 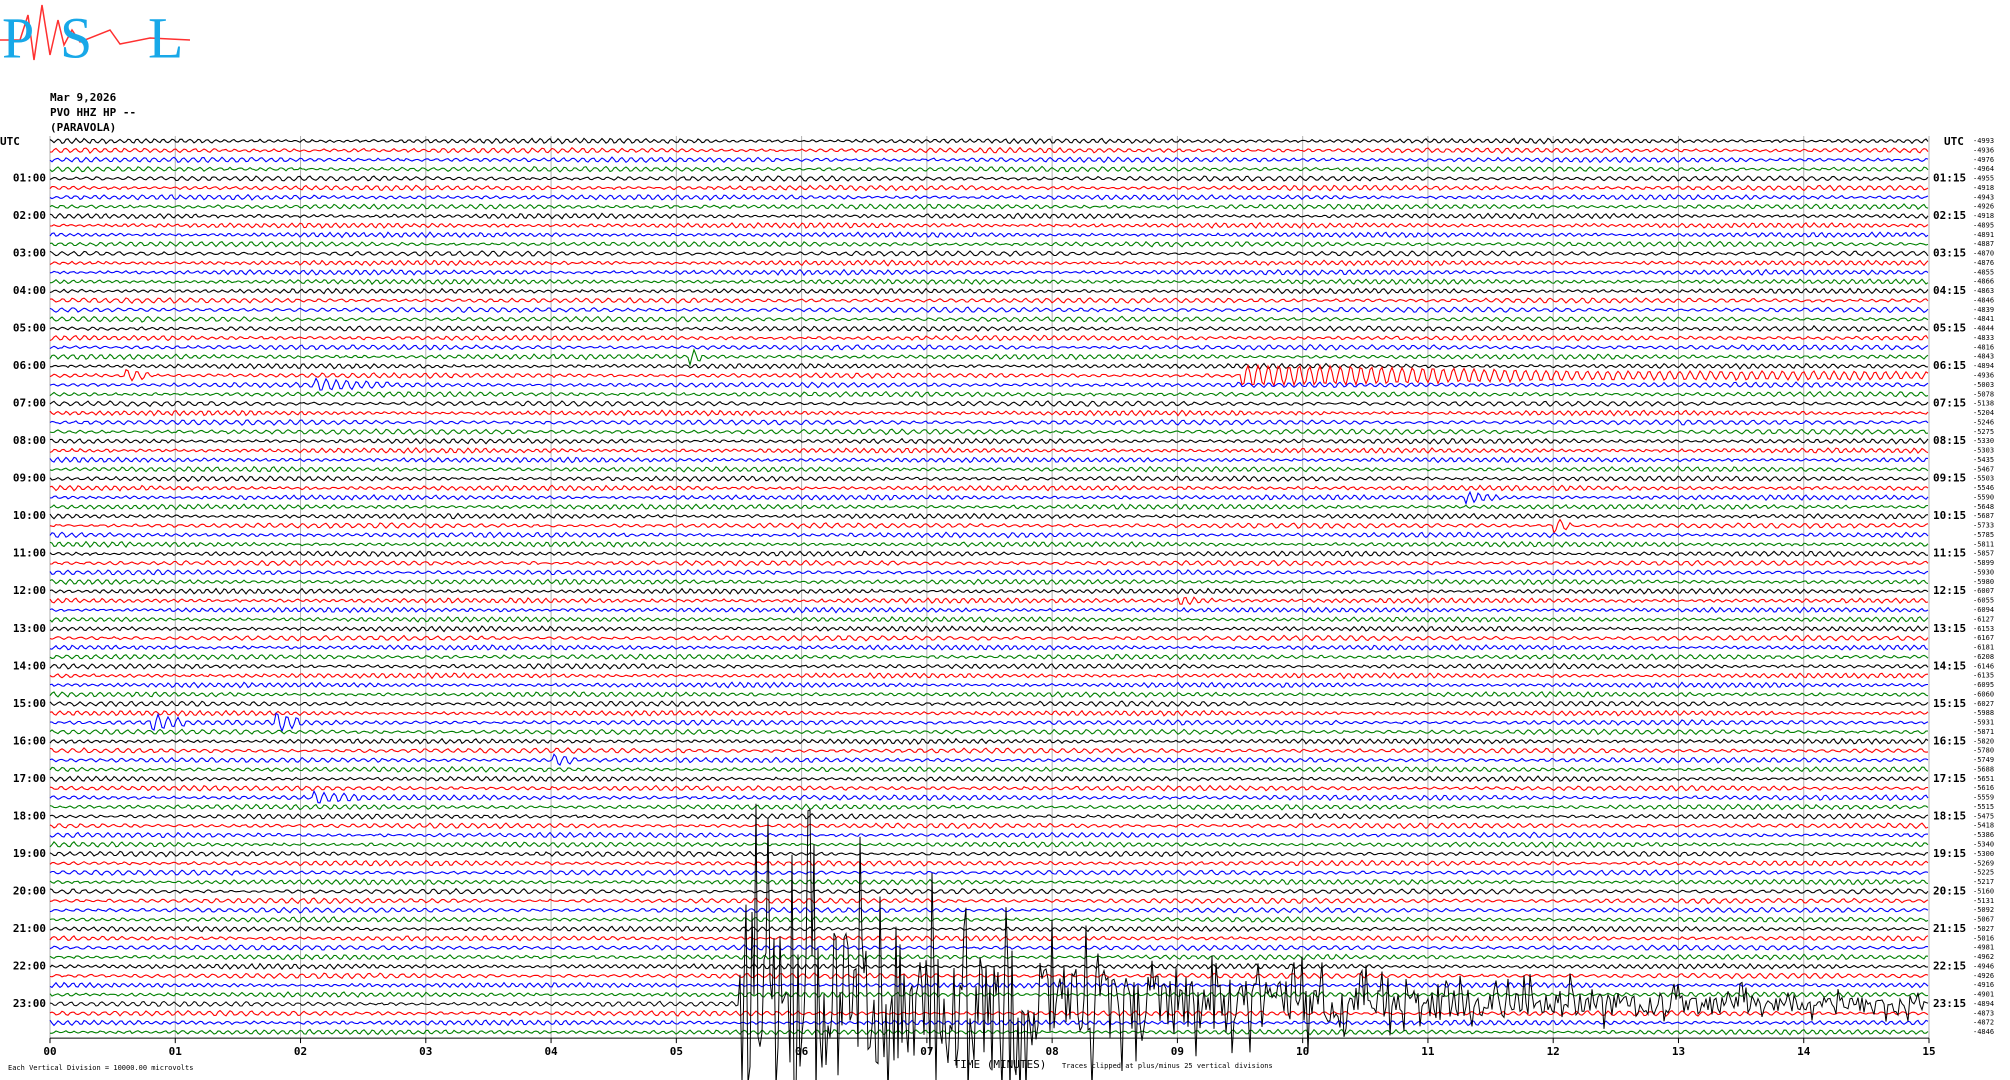 I want to click on row-offset: -6153, so click(x=1983, y=629).